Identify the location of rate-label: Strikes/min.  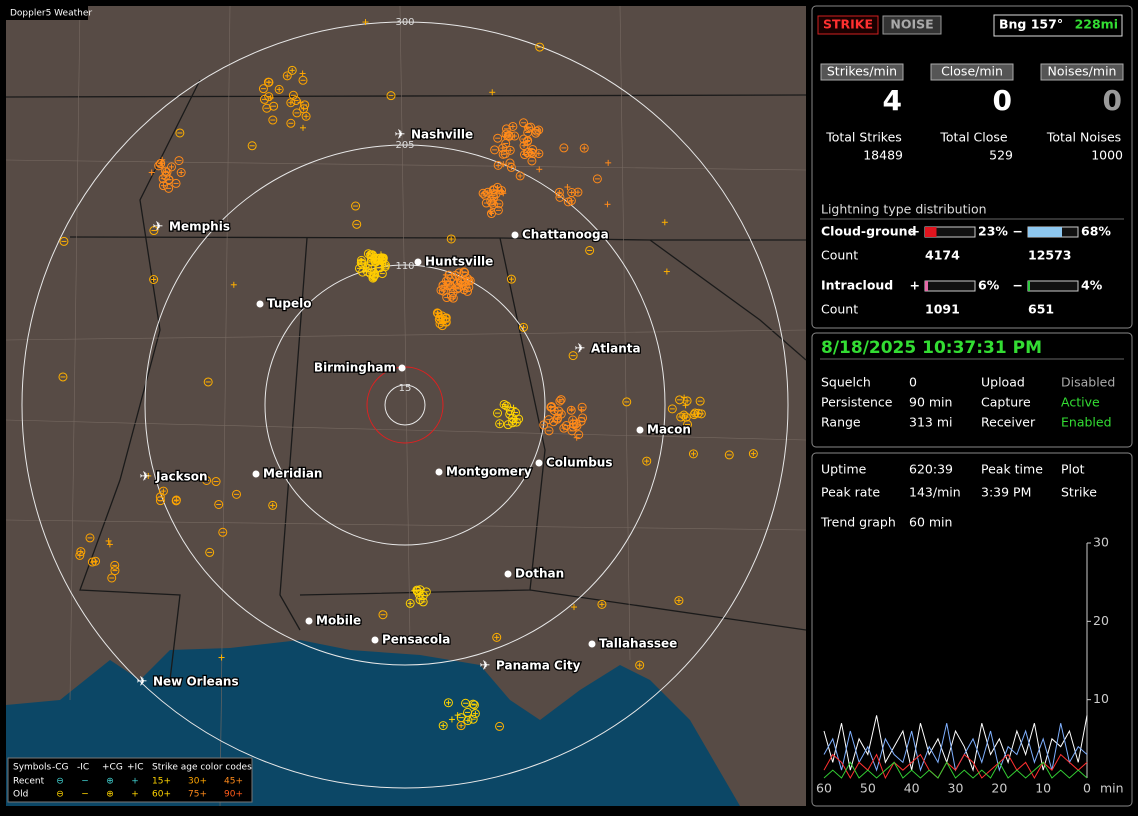
(862, 71).